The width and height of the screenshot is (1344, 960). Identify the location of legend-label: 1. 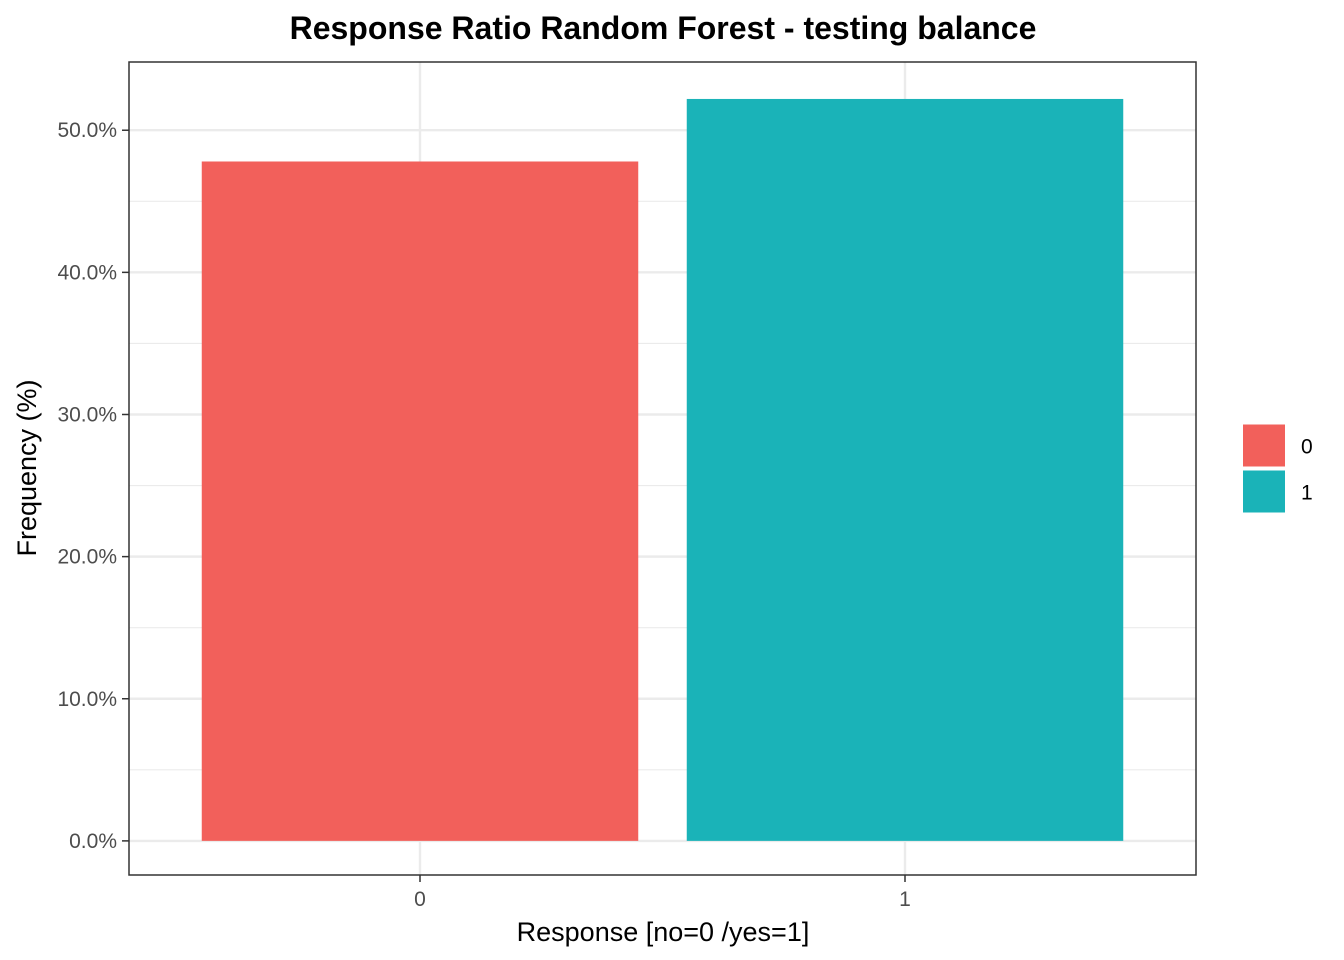
(1307, 493).